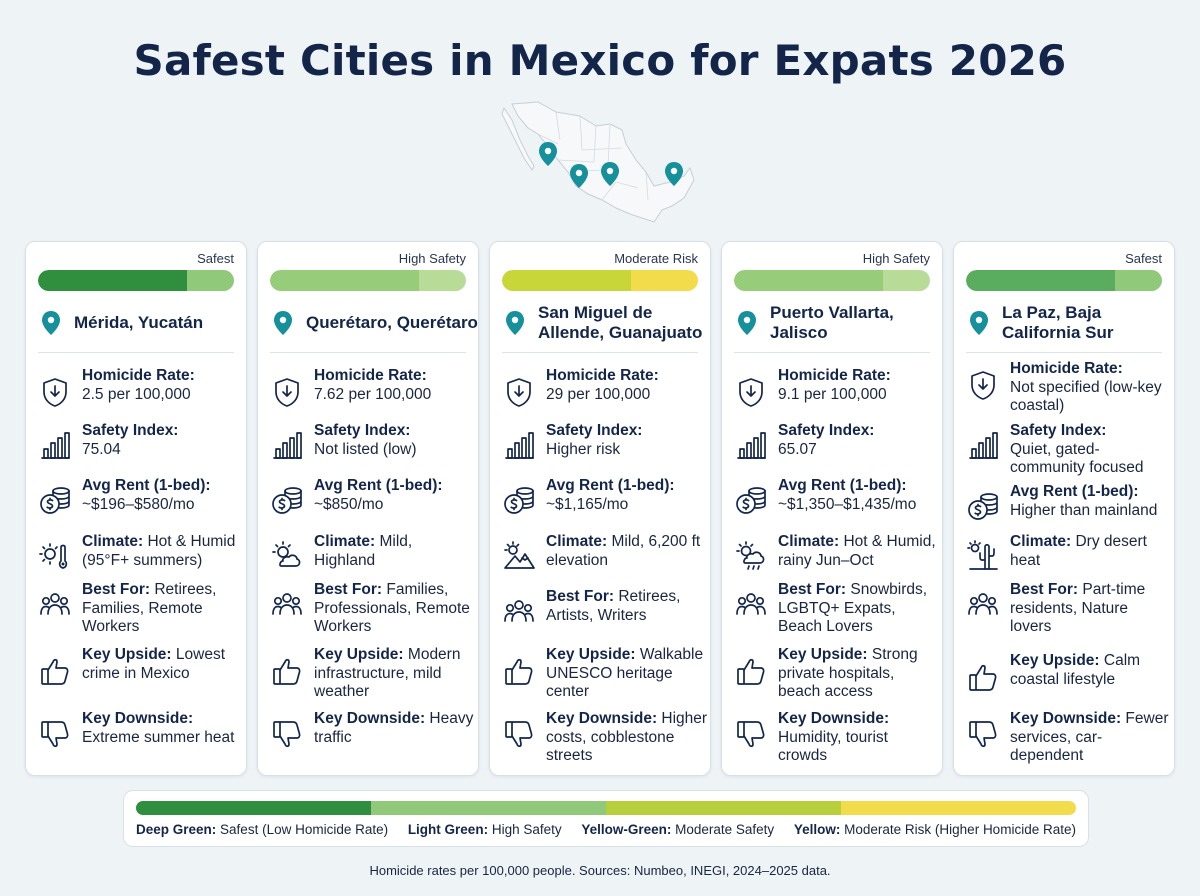 The width and height of the screenshot is (1200, 896). I want to click on downside-value: Heavy traffic, so click(394, 728).